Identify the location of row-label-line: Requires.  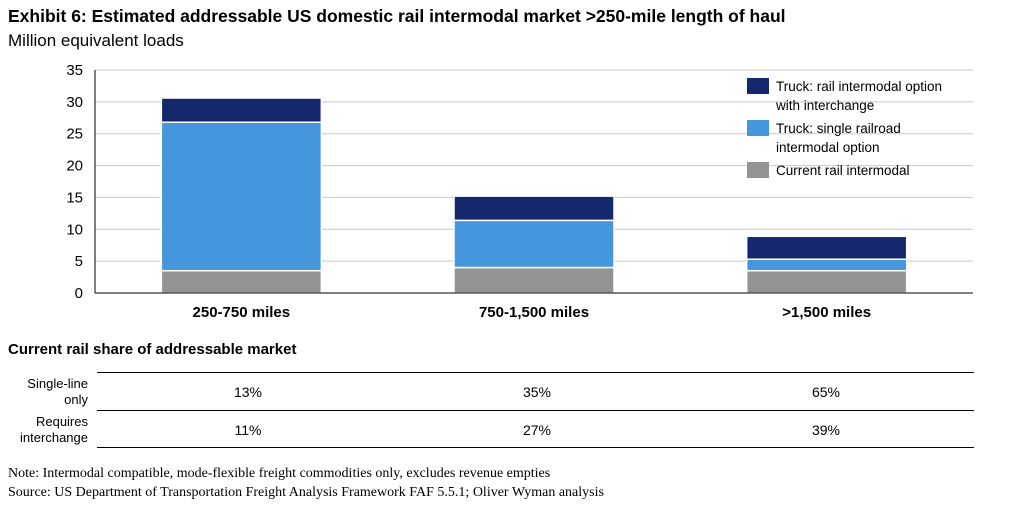
(61, 421).